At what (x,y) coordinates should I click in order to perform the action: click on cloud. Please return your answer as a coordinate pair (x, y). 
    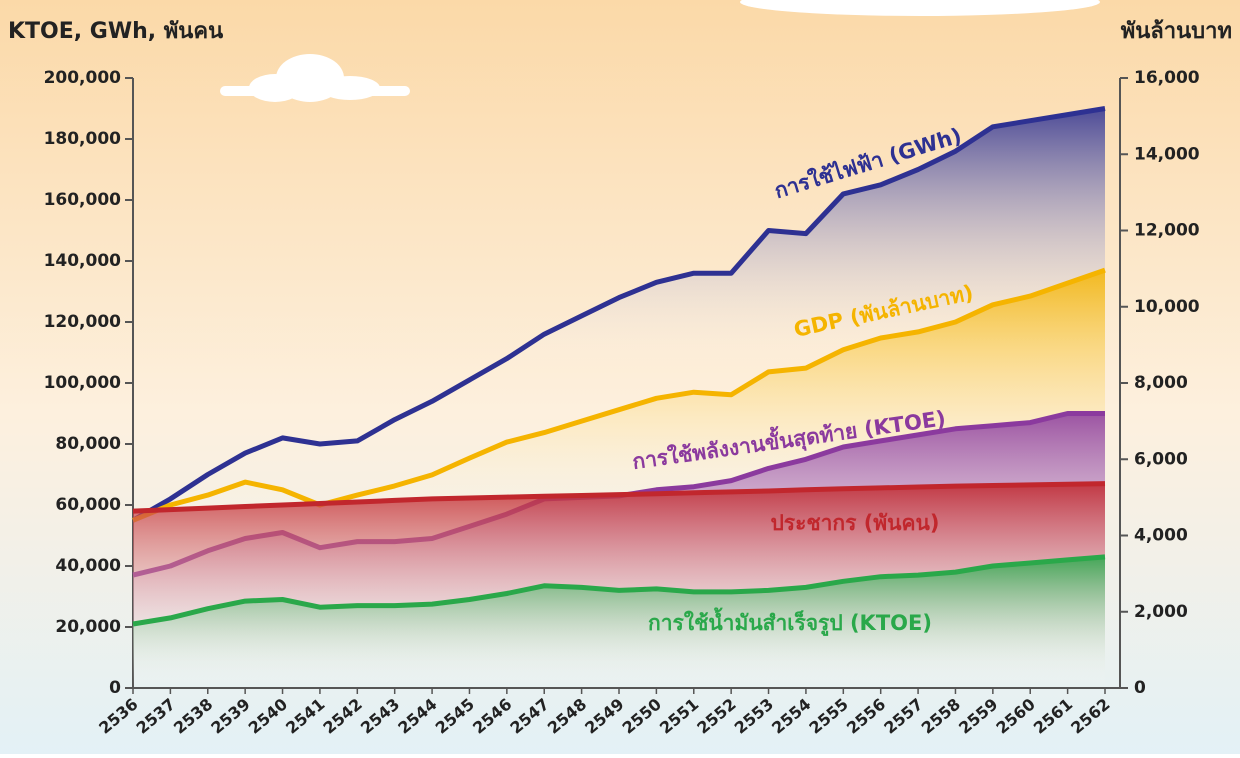
    Looking at the image, I should click on (660, 51).